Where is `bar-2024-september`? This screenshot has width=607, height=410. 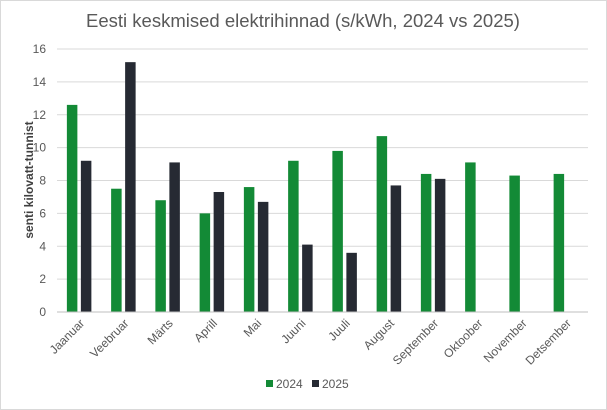 bar-2024-september is located at coordinates (426, 242).